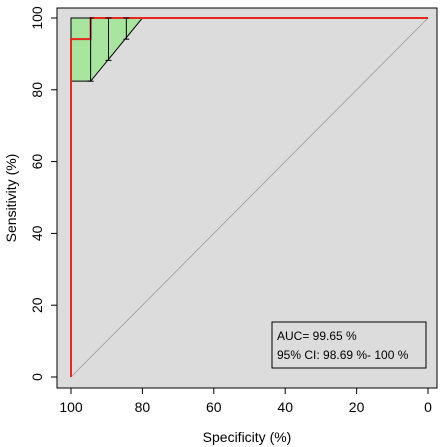  What do you see at coordinates (143, 407) in the screenshot?
I see `x-tick-label: 80` at bounding box center [143, 407].